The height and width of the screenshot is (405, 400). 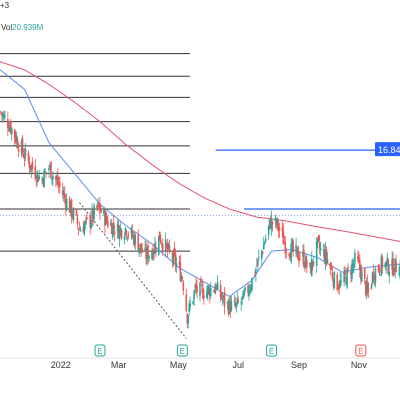 I want to click on volume-readout: Vol20.939M, so click(x=22, y=27).